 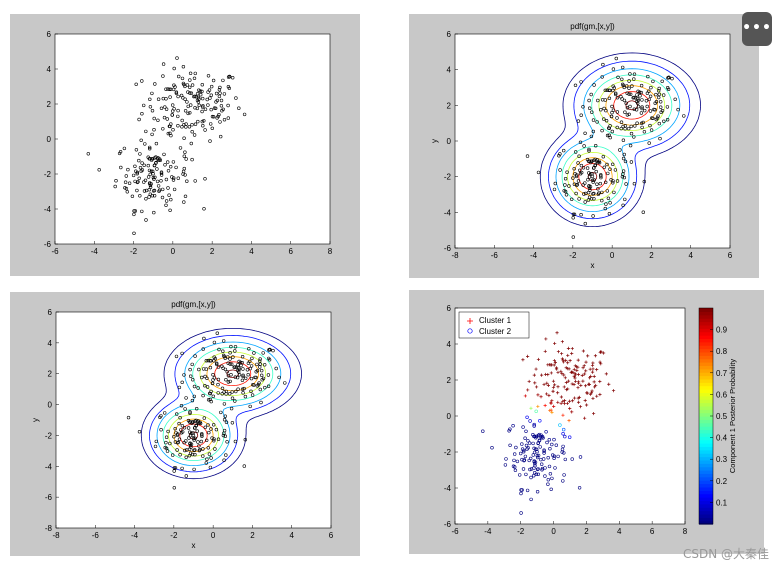 What do you see at coordinates (722, 459) in the screenshot?
I see `colorbar-tick-label: 0.3` at bounding box center [722, 459].